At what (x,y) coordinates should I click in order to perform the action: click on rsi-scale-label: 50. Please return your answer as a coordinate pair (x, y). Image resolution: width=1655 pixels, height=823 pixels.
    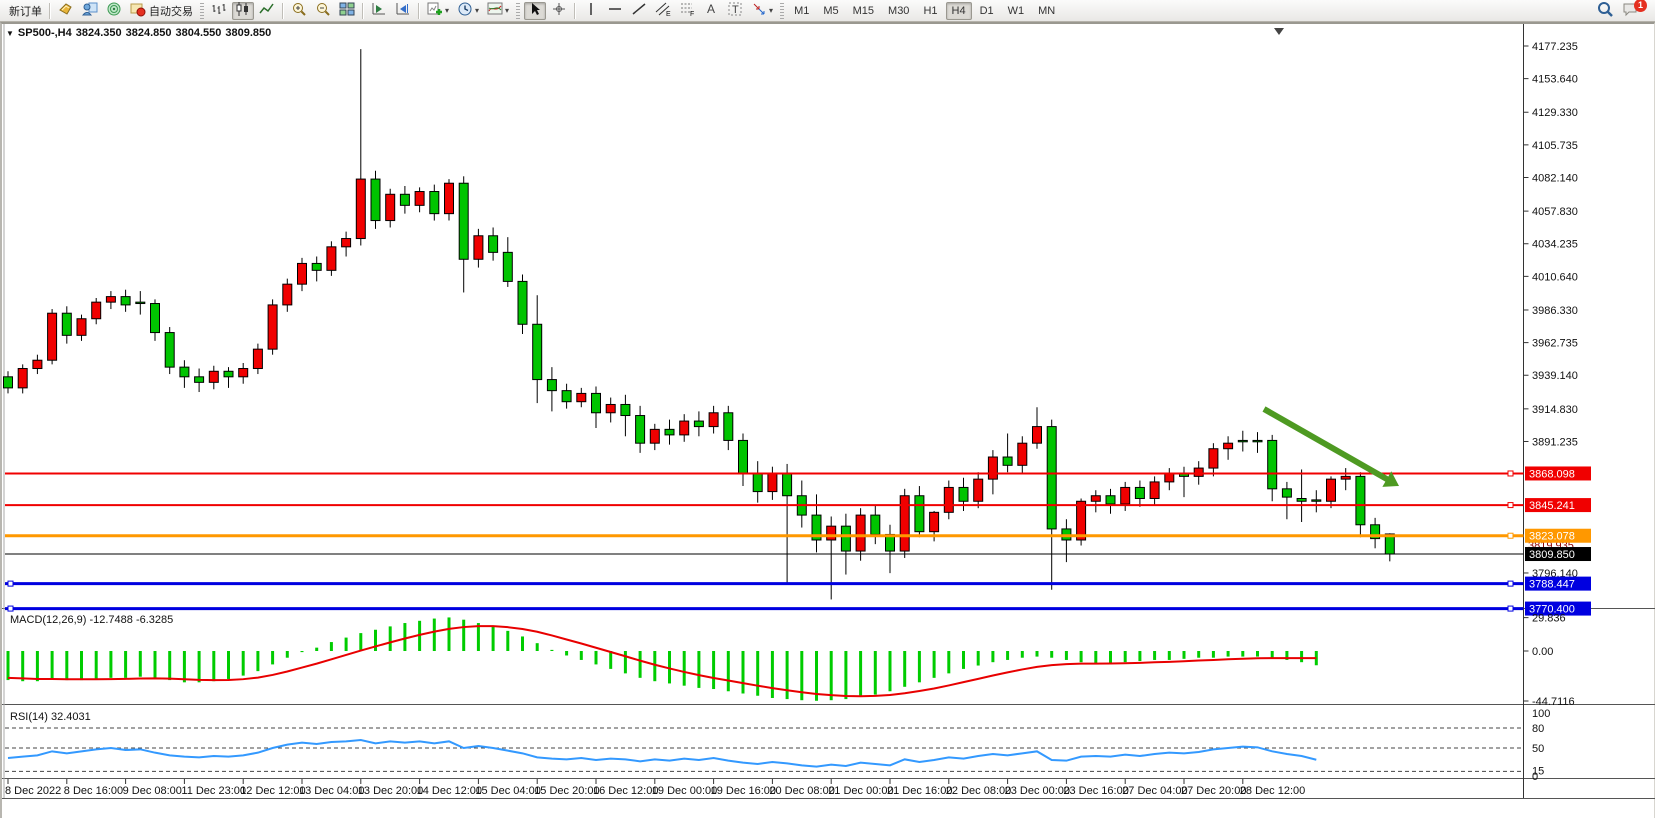
    Looking at the image, I should click on (1538, 749).